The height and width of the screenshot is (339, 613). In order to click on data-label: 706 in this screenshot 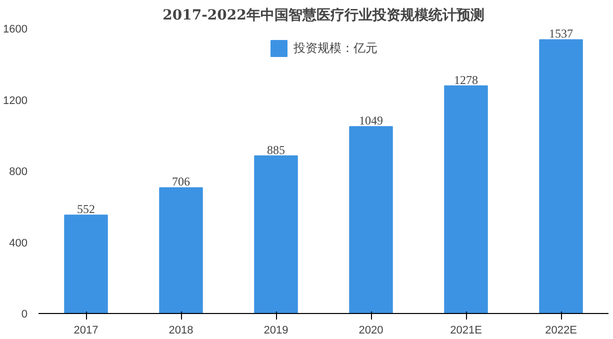, I will do `click(181, 181)`.